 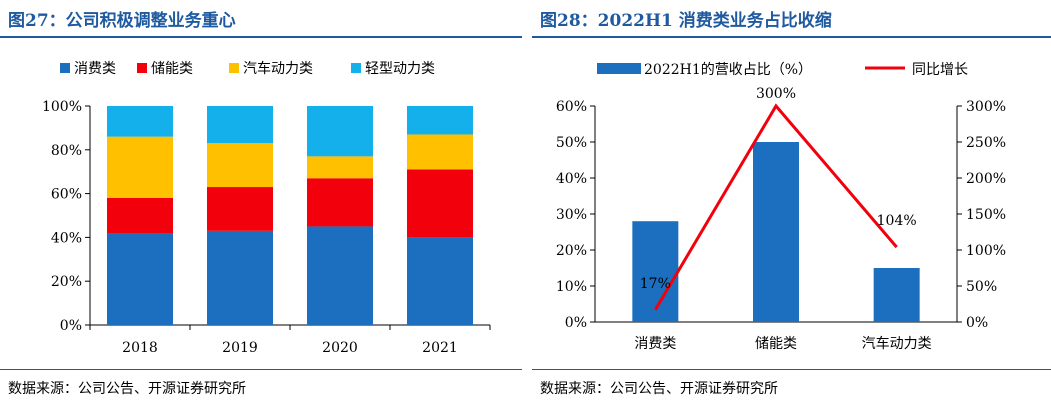 What do you see at coordinates (400, 69) in the screenshot?
I see `legend-label-3: 轻型动力类` at bounding box center [400, 69].